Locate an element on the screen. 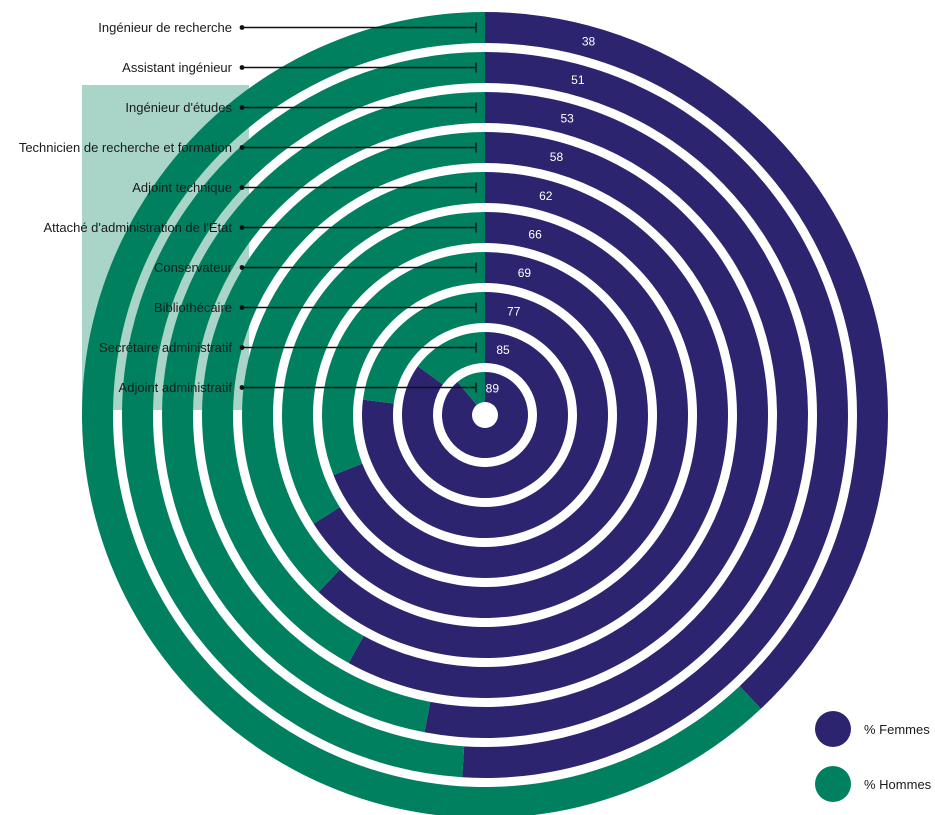  legend-swatch-femmes is located at coordinates (833, 729).